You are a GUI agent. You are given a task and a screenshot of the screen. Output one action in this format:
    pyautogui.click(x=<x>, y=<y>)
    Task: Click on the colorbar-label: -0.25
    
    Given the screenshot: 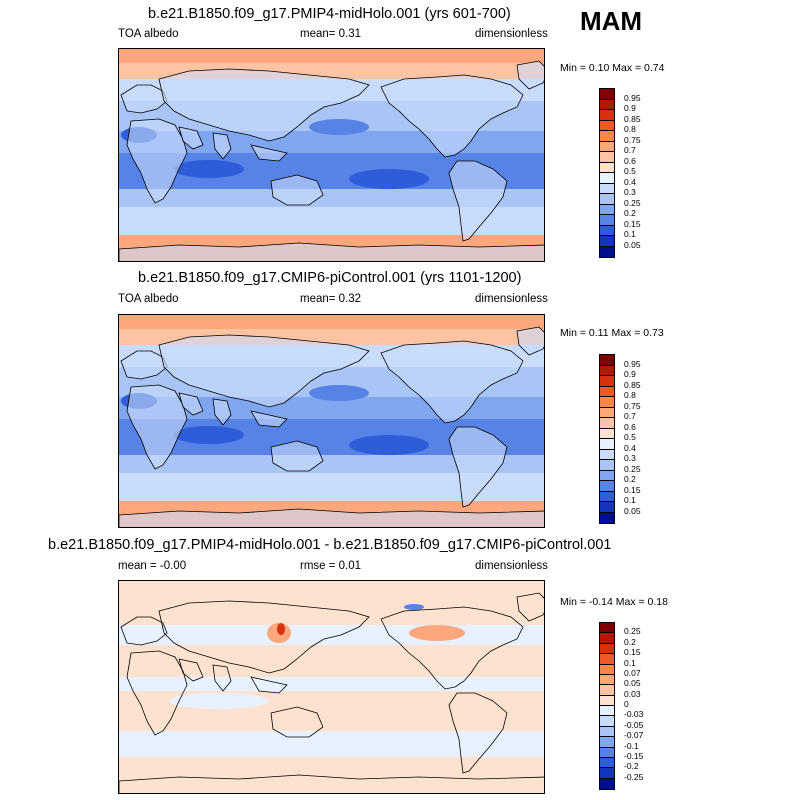 What is the action you would take?
    pyautogui.click(x=634, y=776)
    